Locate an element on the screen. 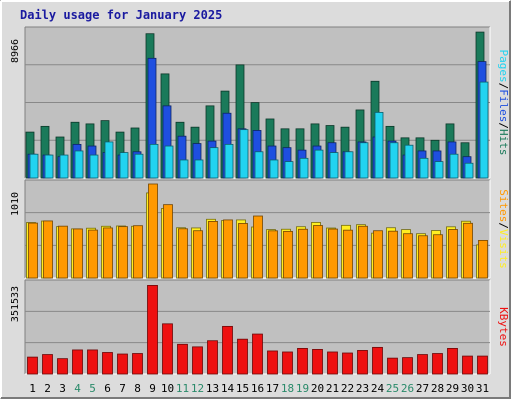  x-tick-label: 4 is located at coordinates (77, 388).